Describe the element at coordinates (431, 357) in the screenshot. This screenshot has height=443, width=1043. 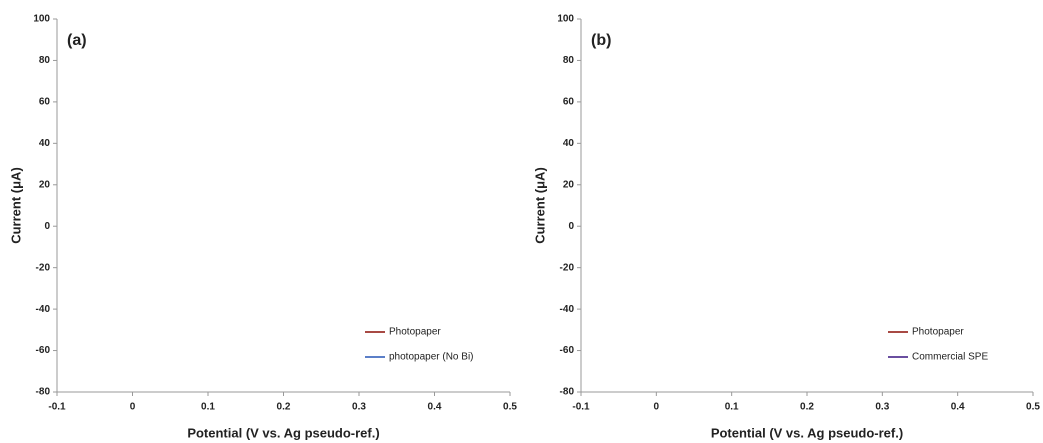
I see `legend-label: photopaper (No Bi)` at that location.